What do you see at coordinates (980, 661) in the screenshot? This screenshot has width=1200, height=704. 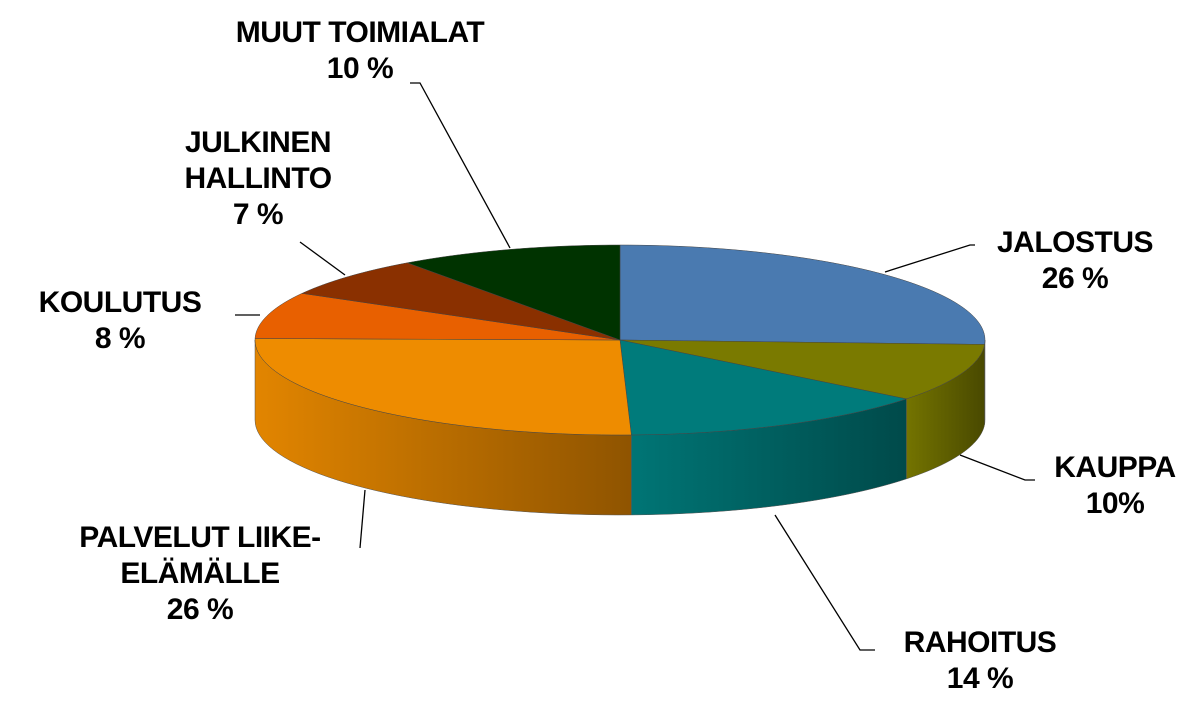 I see `slice-label: RAHOITUS 14 %` at bounding box center [980, 661].